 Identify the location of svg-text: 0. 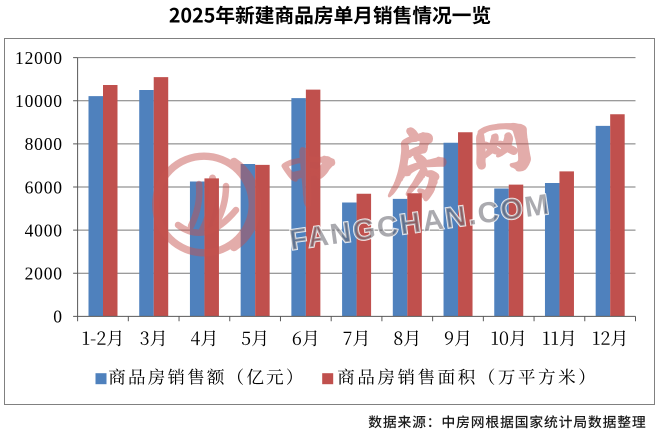
(58, 317).